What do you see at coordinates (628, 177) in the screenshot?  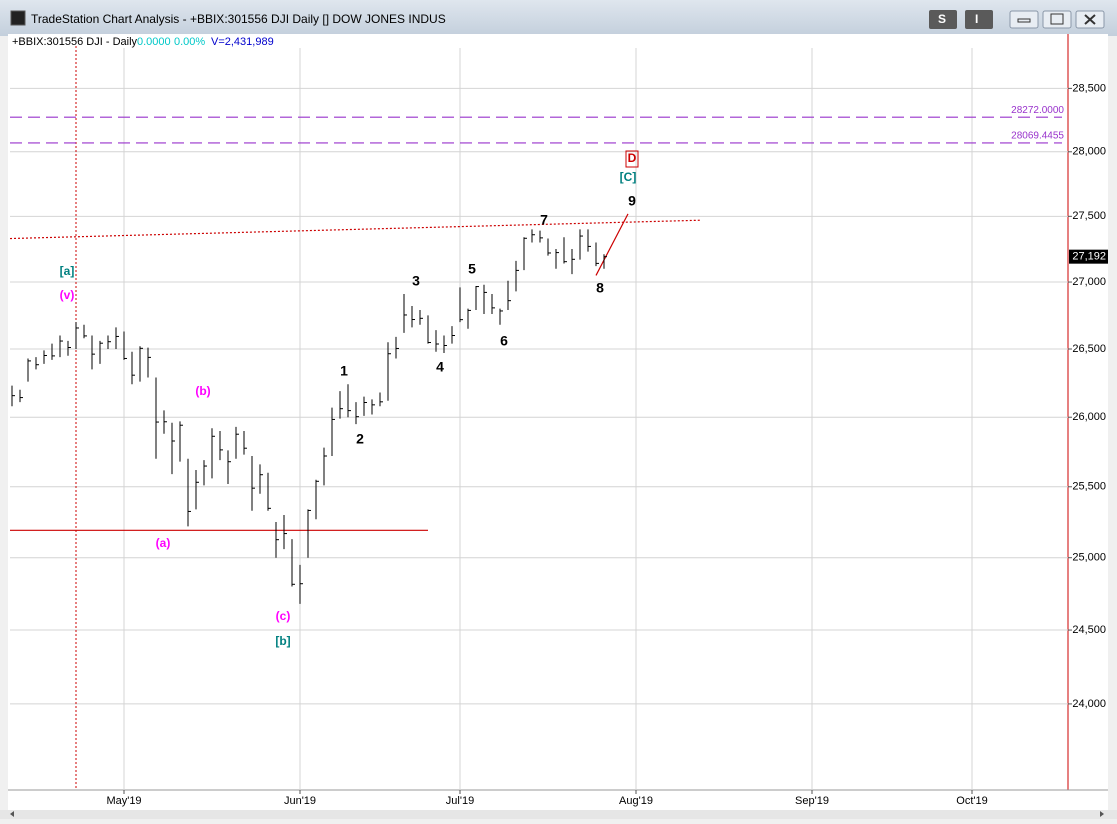 I see `wave-label: [C]` at bounding box center [628, 177].